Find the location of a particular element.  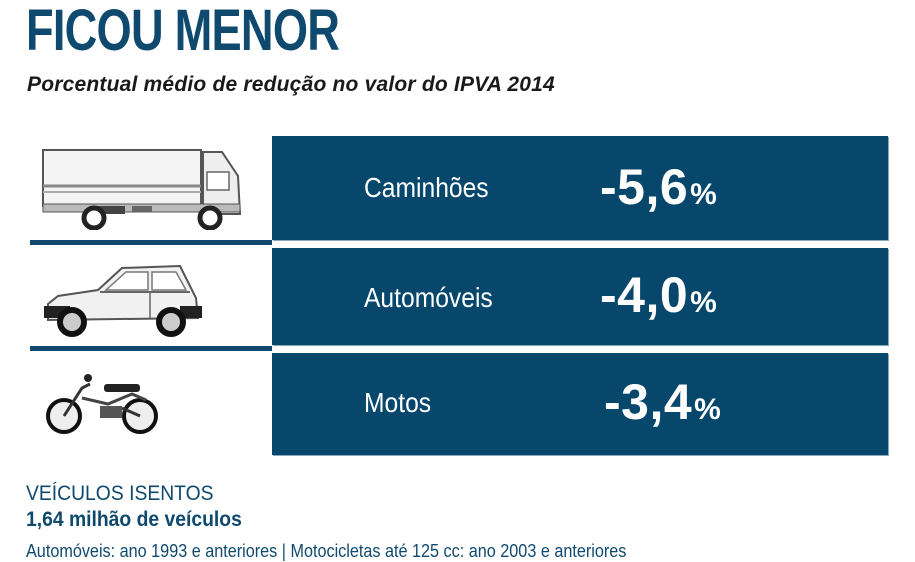

panel-caminhoes: Caminhões -5,6% is located at coordinates (580, 188).